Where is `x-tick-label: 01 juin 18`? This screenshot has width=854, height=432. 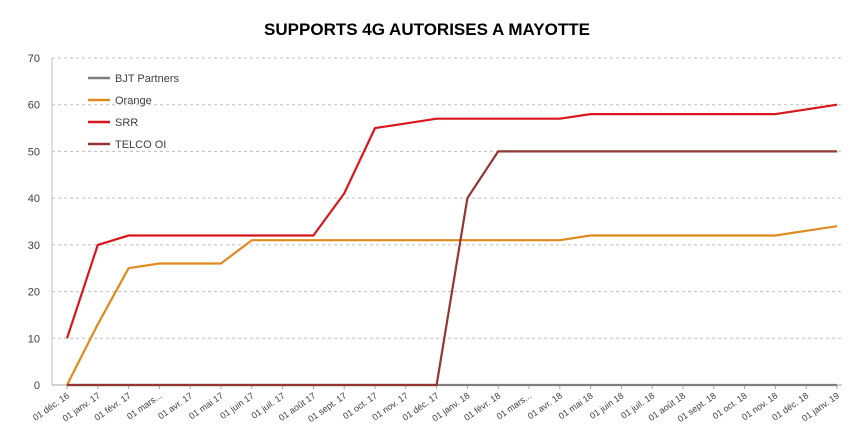
x-tick-label: 01 juin 18 is located at coordinates (607, 405).